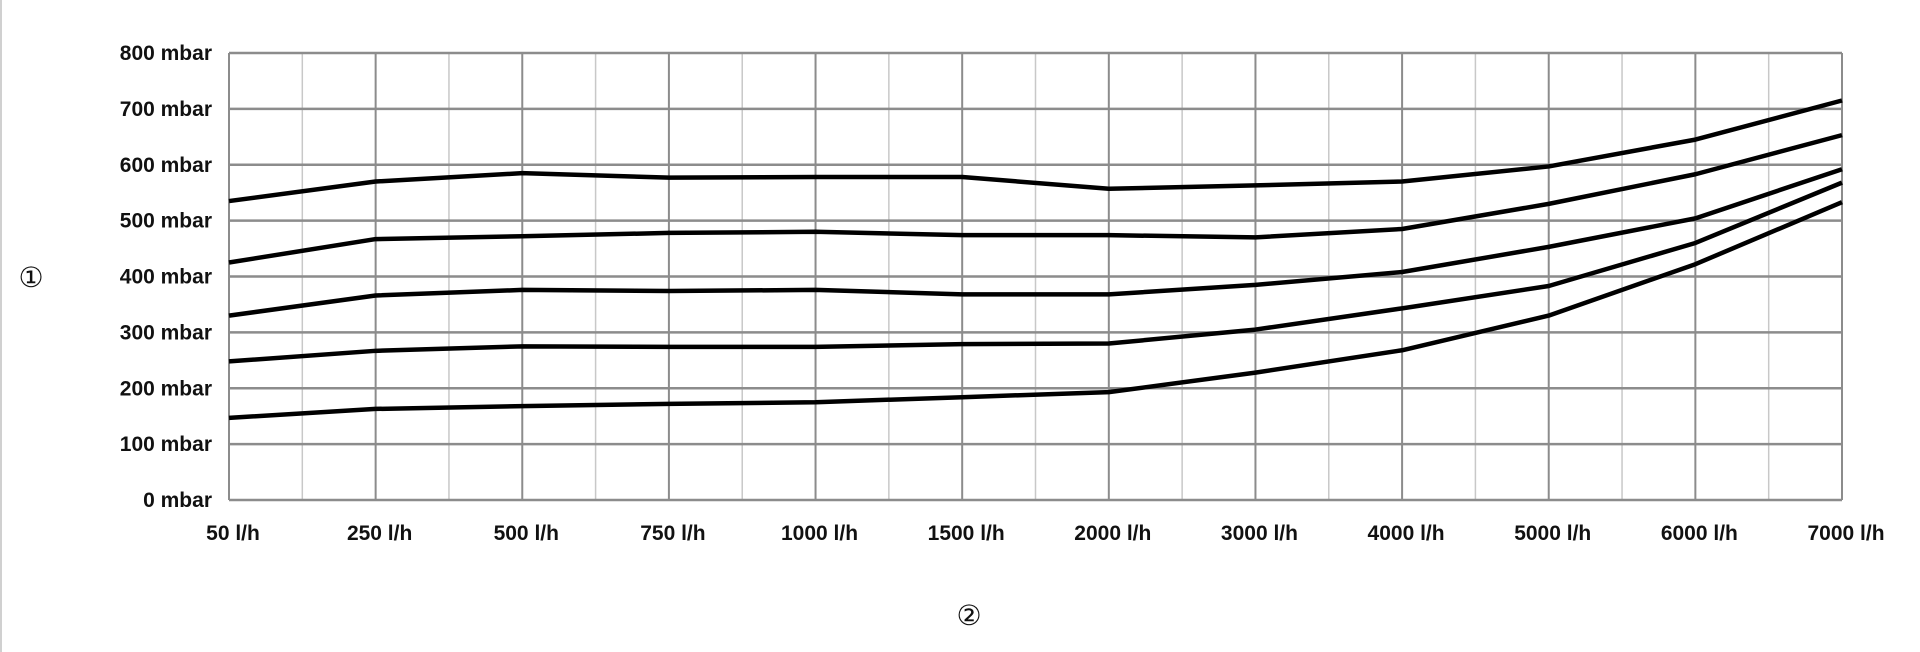 Image resolution: width=1920 pixels, height=652 pixels. Describe the element at coordinates (966, 533) in the screenshot. I see `x-tick-label: 1500 l/h` at that location.